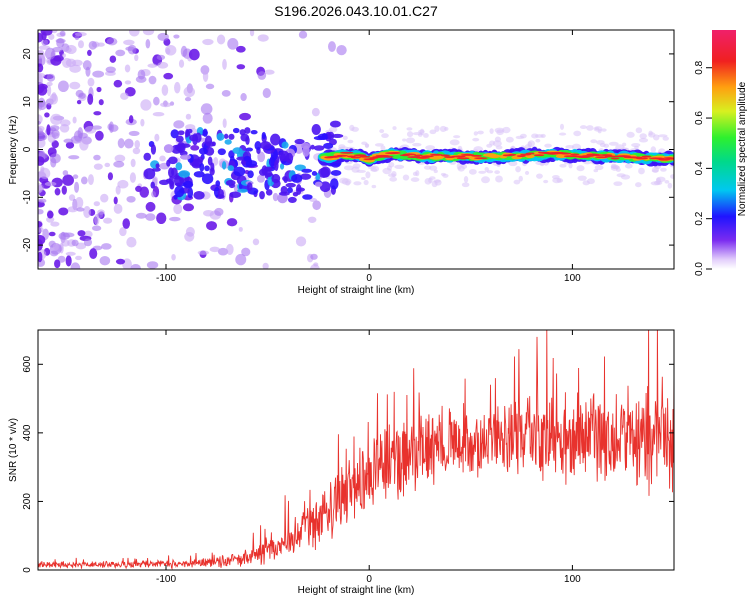 This screenshot has width=750, height=600. What do you see at coordinates (356, 290) in the screenshot?
I see `spectrogram-x-label: Height of straight line (km)` at bounding box center [356, 290].